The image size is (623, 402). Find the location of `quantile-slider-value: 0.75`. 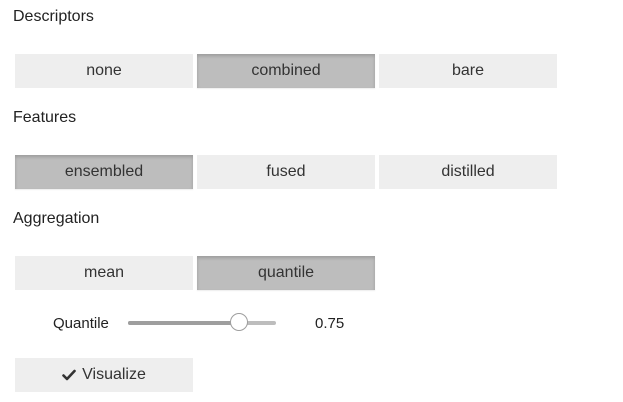

quantile-slider-value: 0.75 is located at coordinates (330, 323).